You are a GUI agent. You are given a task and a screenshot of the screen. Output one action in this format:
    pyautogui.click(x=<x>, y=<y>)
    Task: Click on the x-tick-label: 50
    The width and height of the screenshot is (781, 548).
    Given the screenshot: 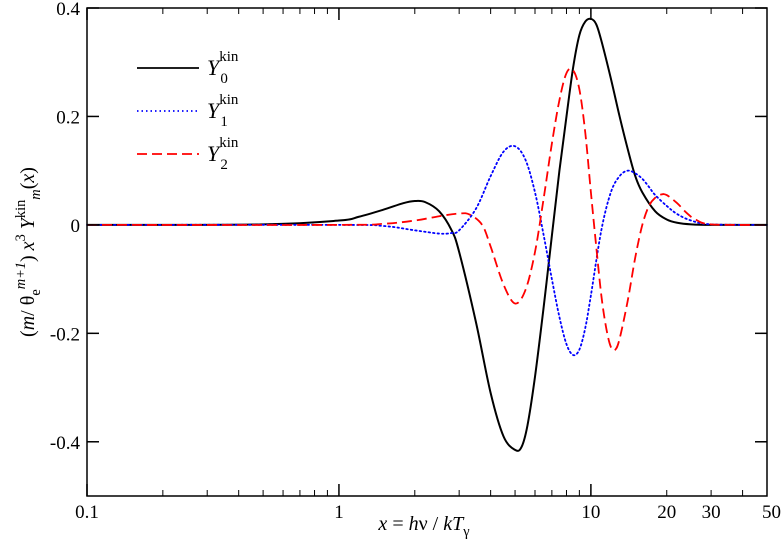 What is the action you would take?
    pyautogui.click(x=771, y=512)
    